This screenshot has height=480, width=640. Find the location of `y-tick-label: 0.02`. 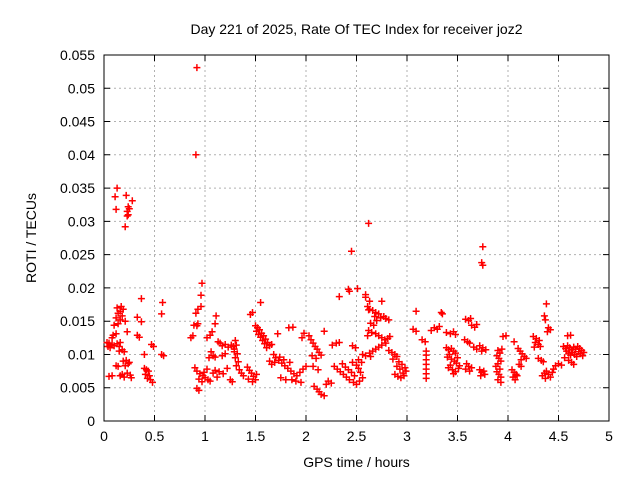

y-tick-label: 0.02 is located at coordinates (81, 288).